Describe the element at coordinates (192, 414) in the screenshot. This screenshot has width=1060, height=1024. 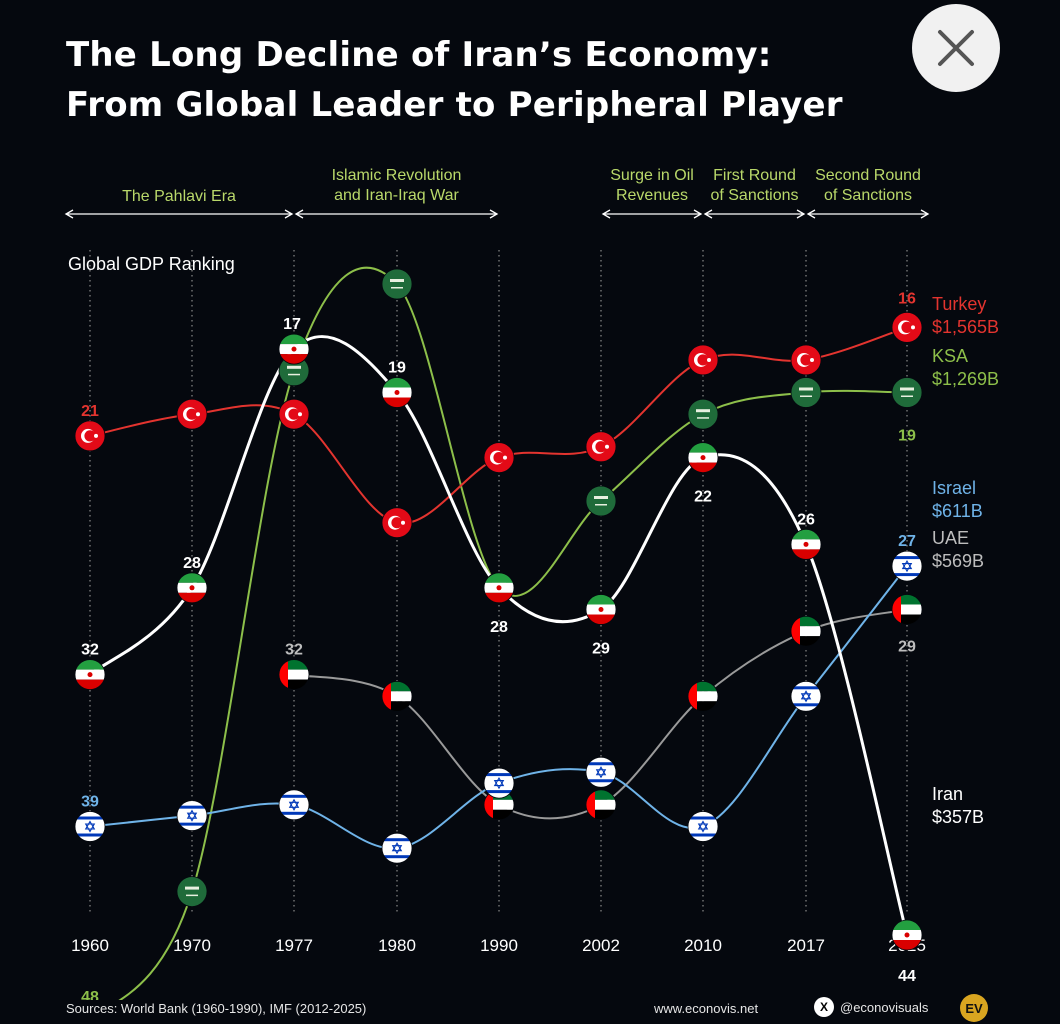
I see `turkey-point-1970` at that location.